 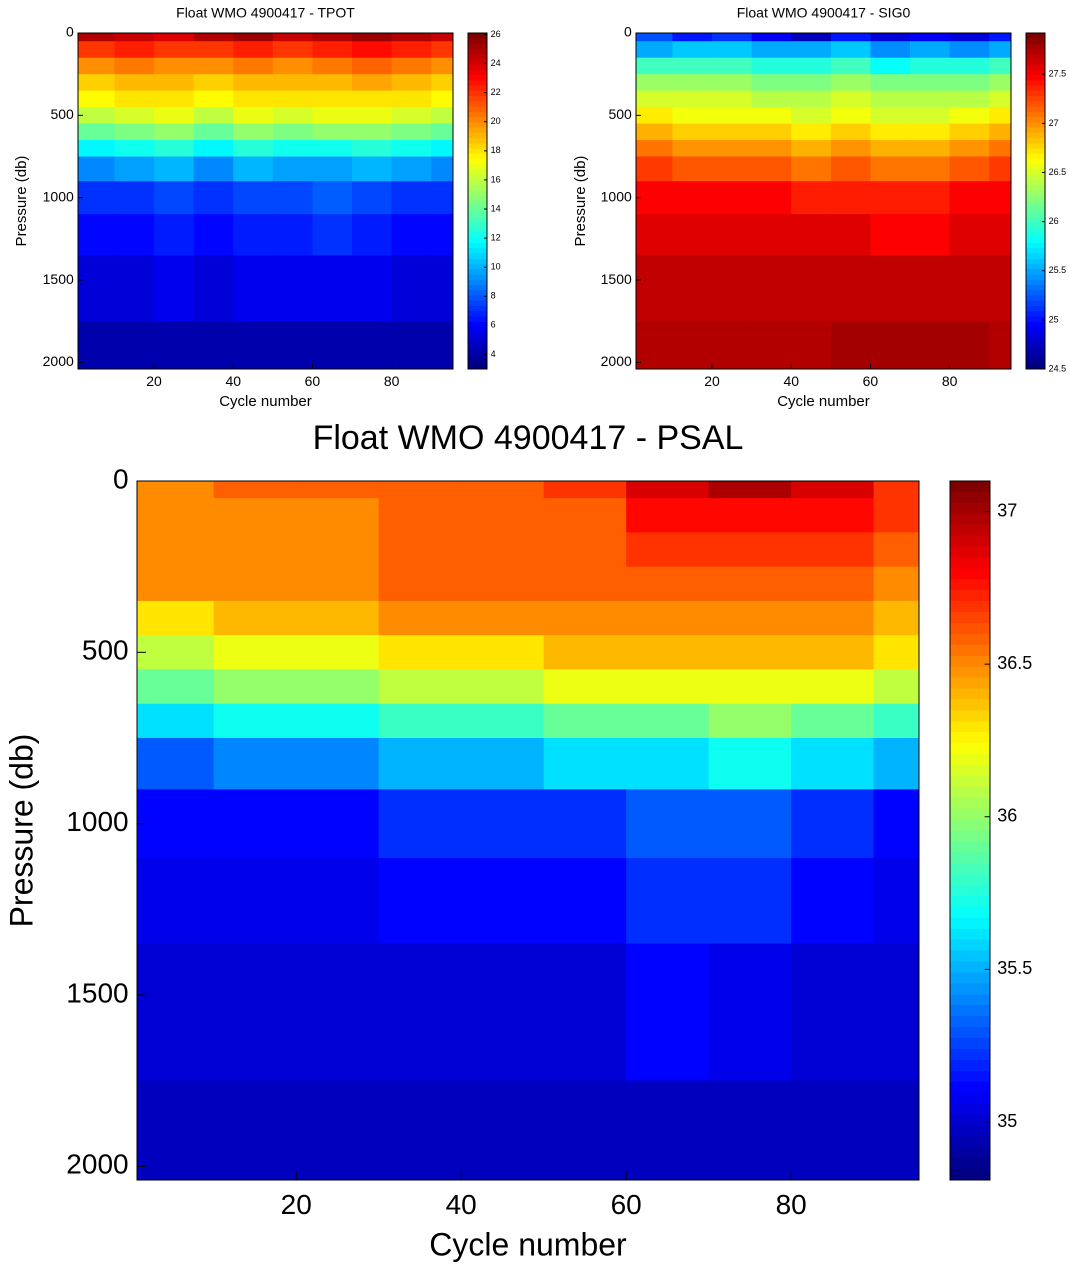 What do you see at coordinates (496, 237) in the screenshot?
I see `colorbar-tick-label: 12` at bounding box center [496, 237].